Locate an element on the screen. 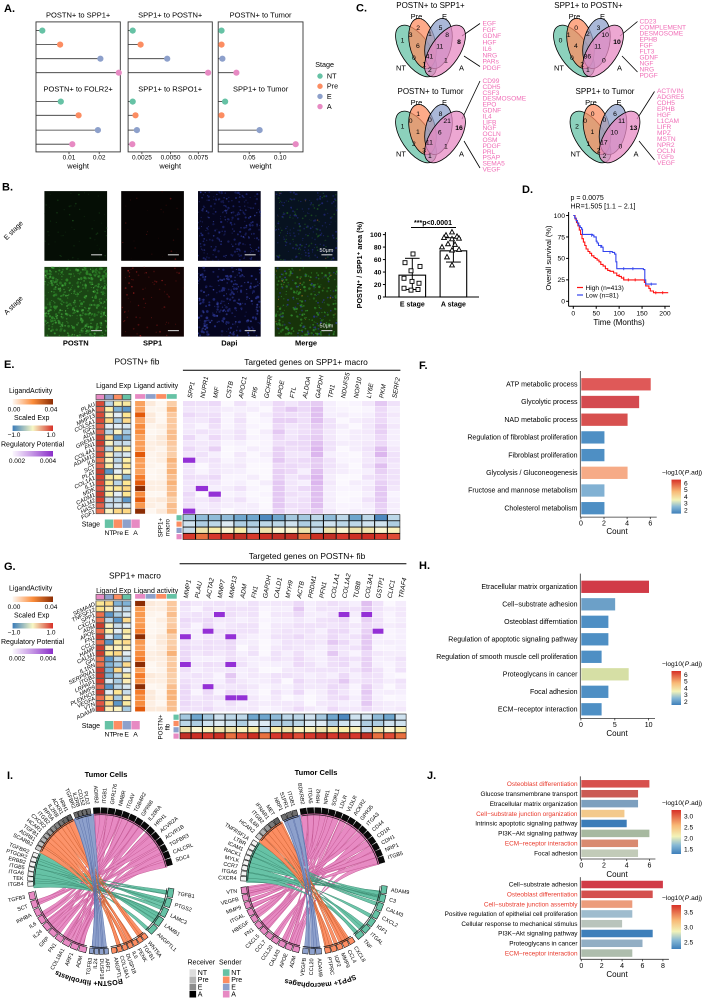 The width and height of the screenshot is (713, 1005). svg-text: 0.10 is located at coordinates (280, 158).